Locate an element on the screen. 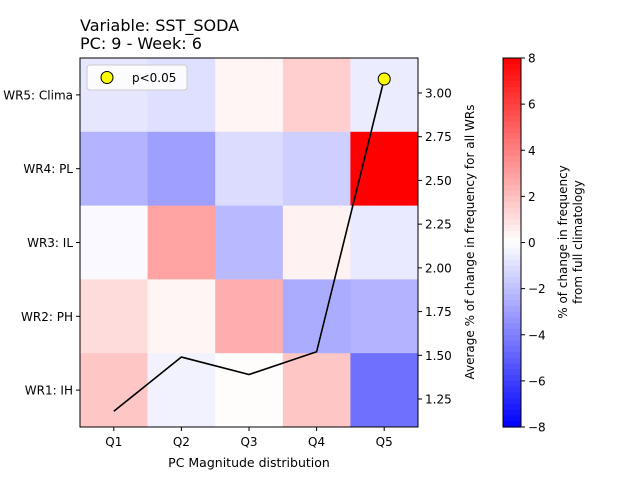  heatmap-cell-wr5-clima-q3 is located at coordinates (249, 95).